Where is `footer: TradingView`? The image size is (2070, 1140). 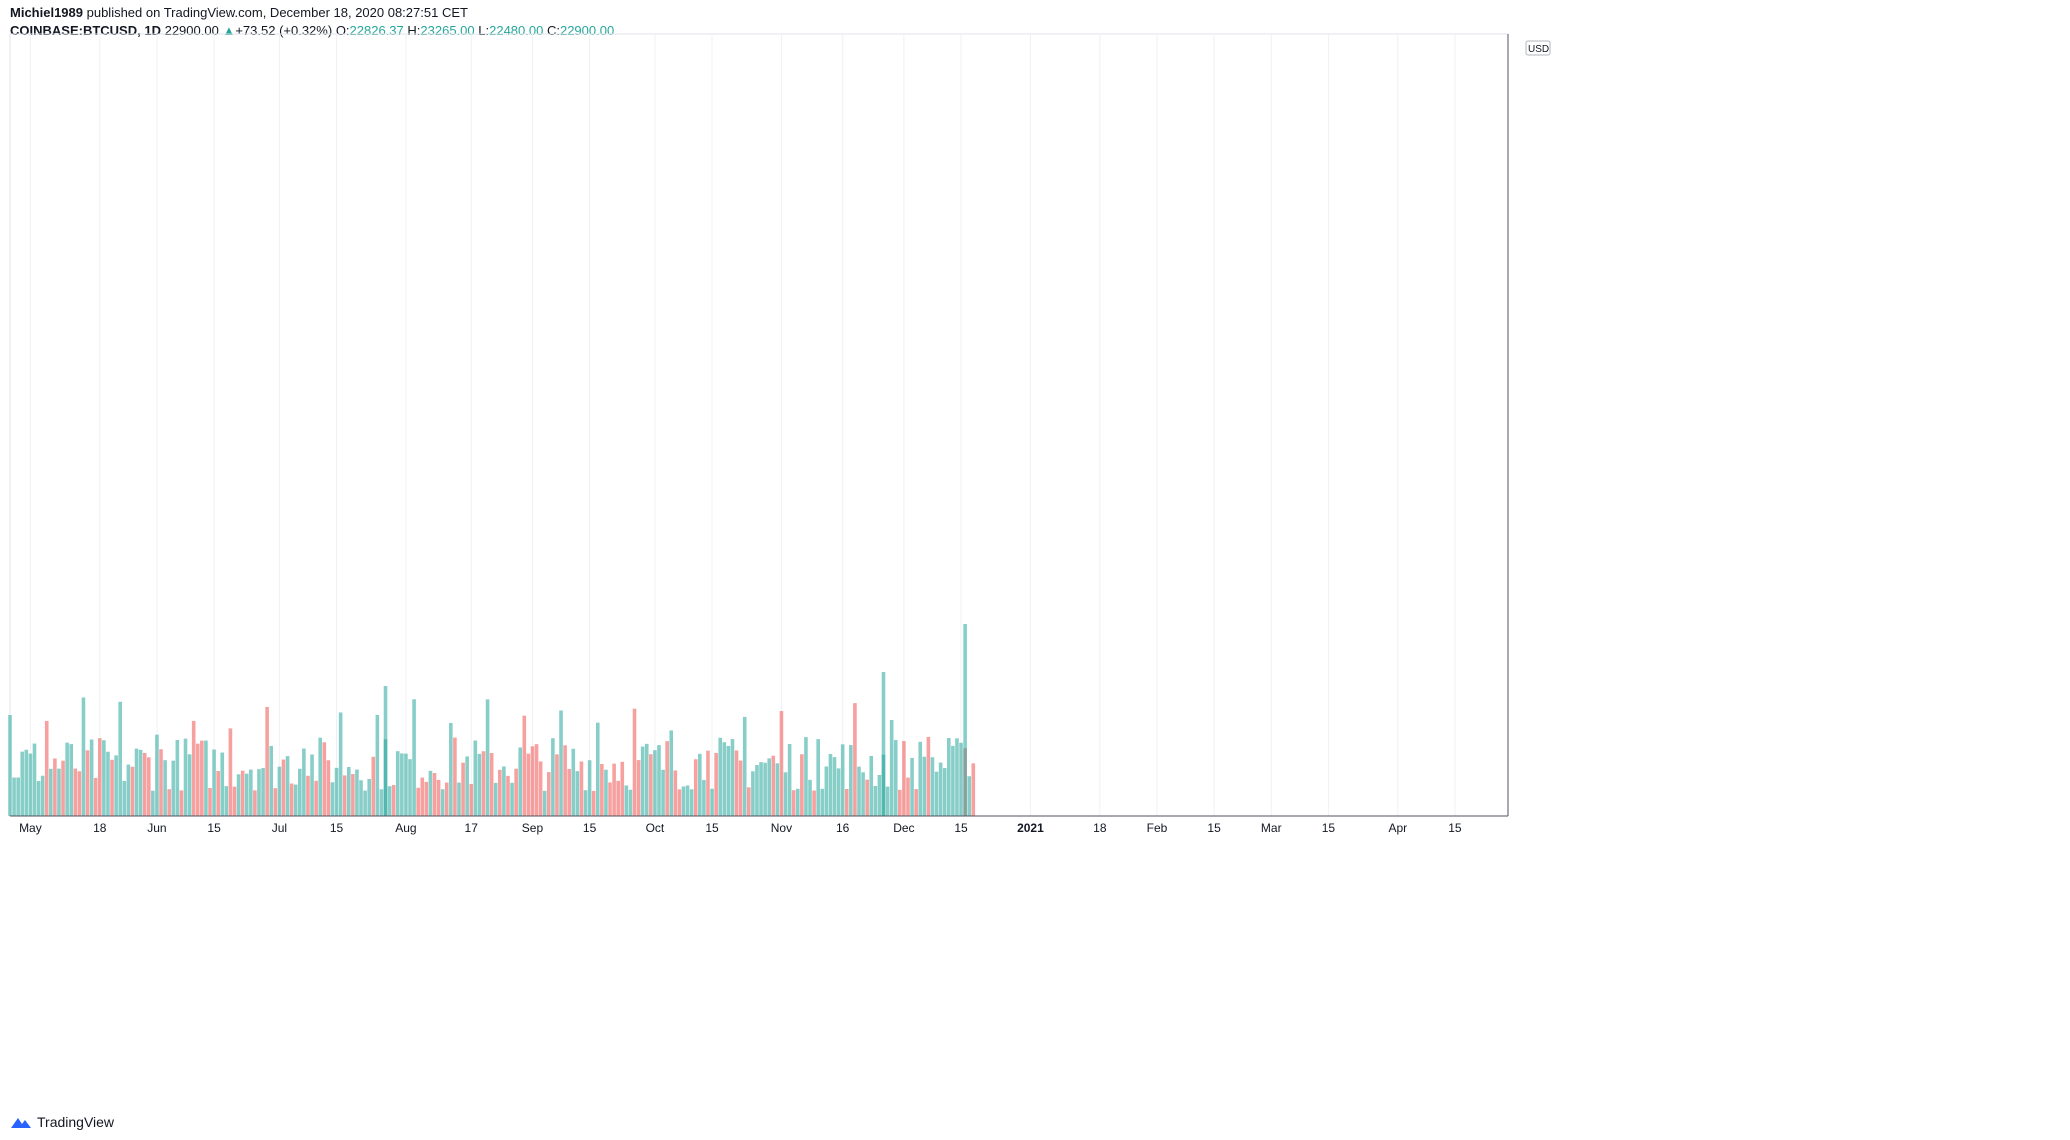
footer: TradingView is located at coordinates (62, 1122).